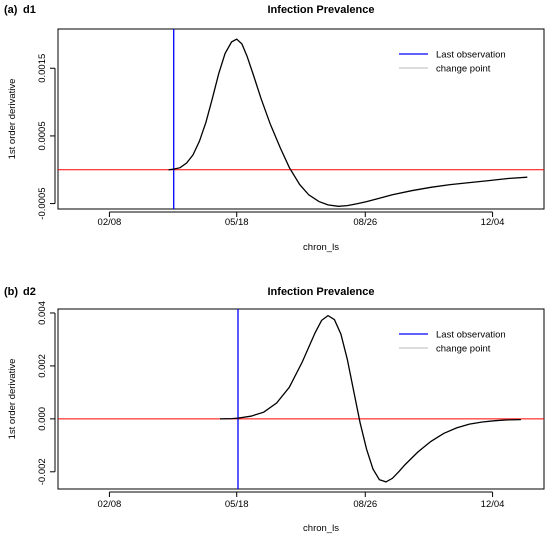 The height and width of the screenshot is (538, 550). I want to click on y-tick-label: 0.0005, so click(42, 135).